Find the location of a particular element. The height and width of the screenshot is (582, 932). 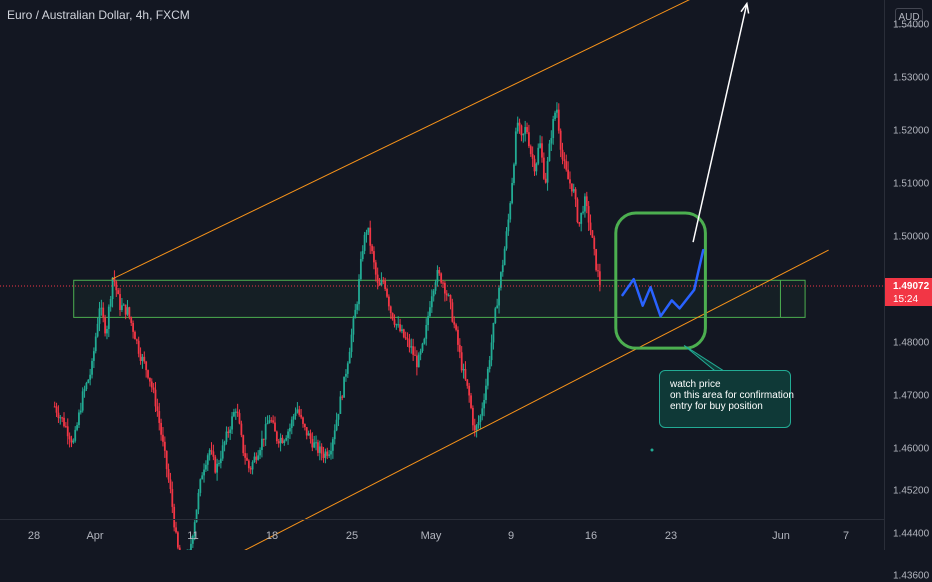

time-tick-label: Apr is located at coordinates (95, 536).